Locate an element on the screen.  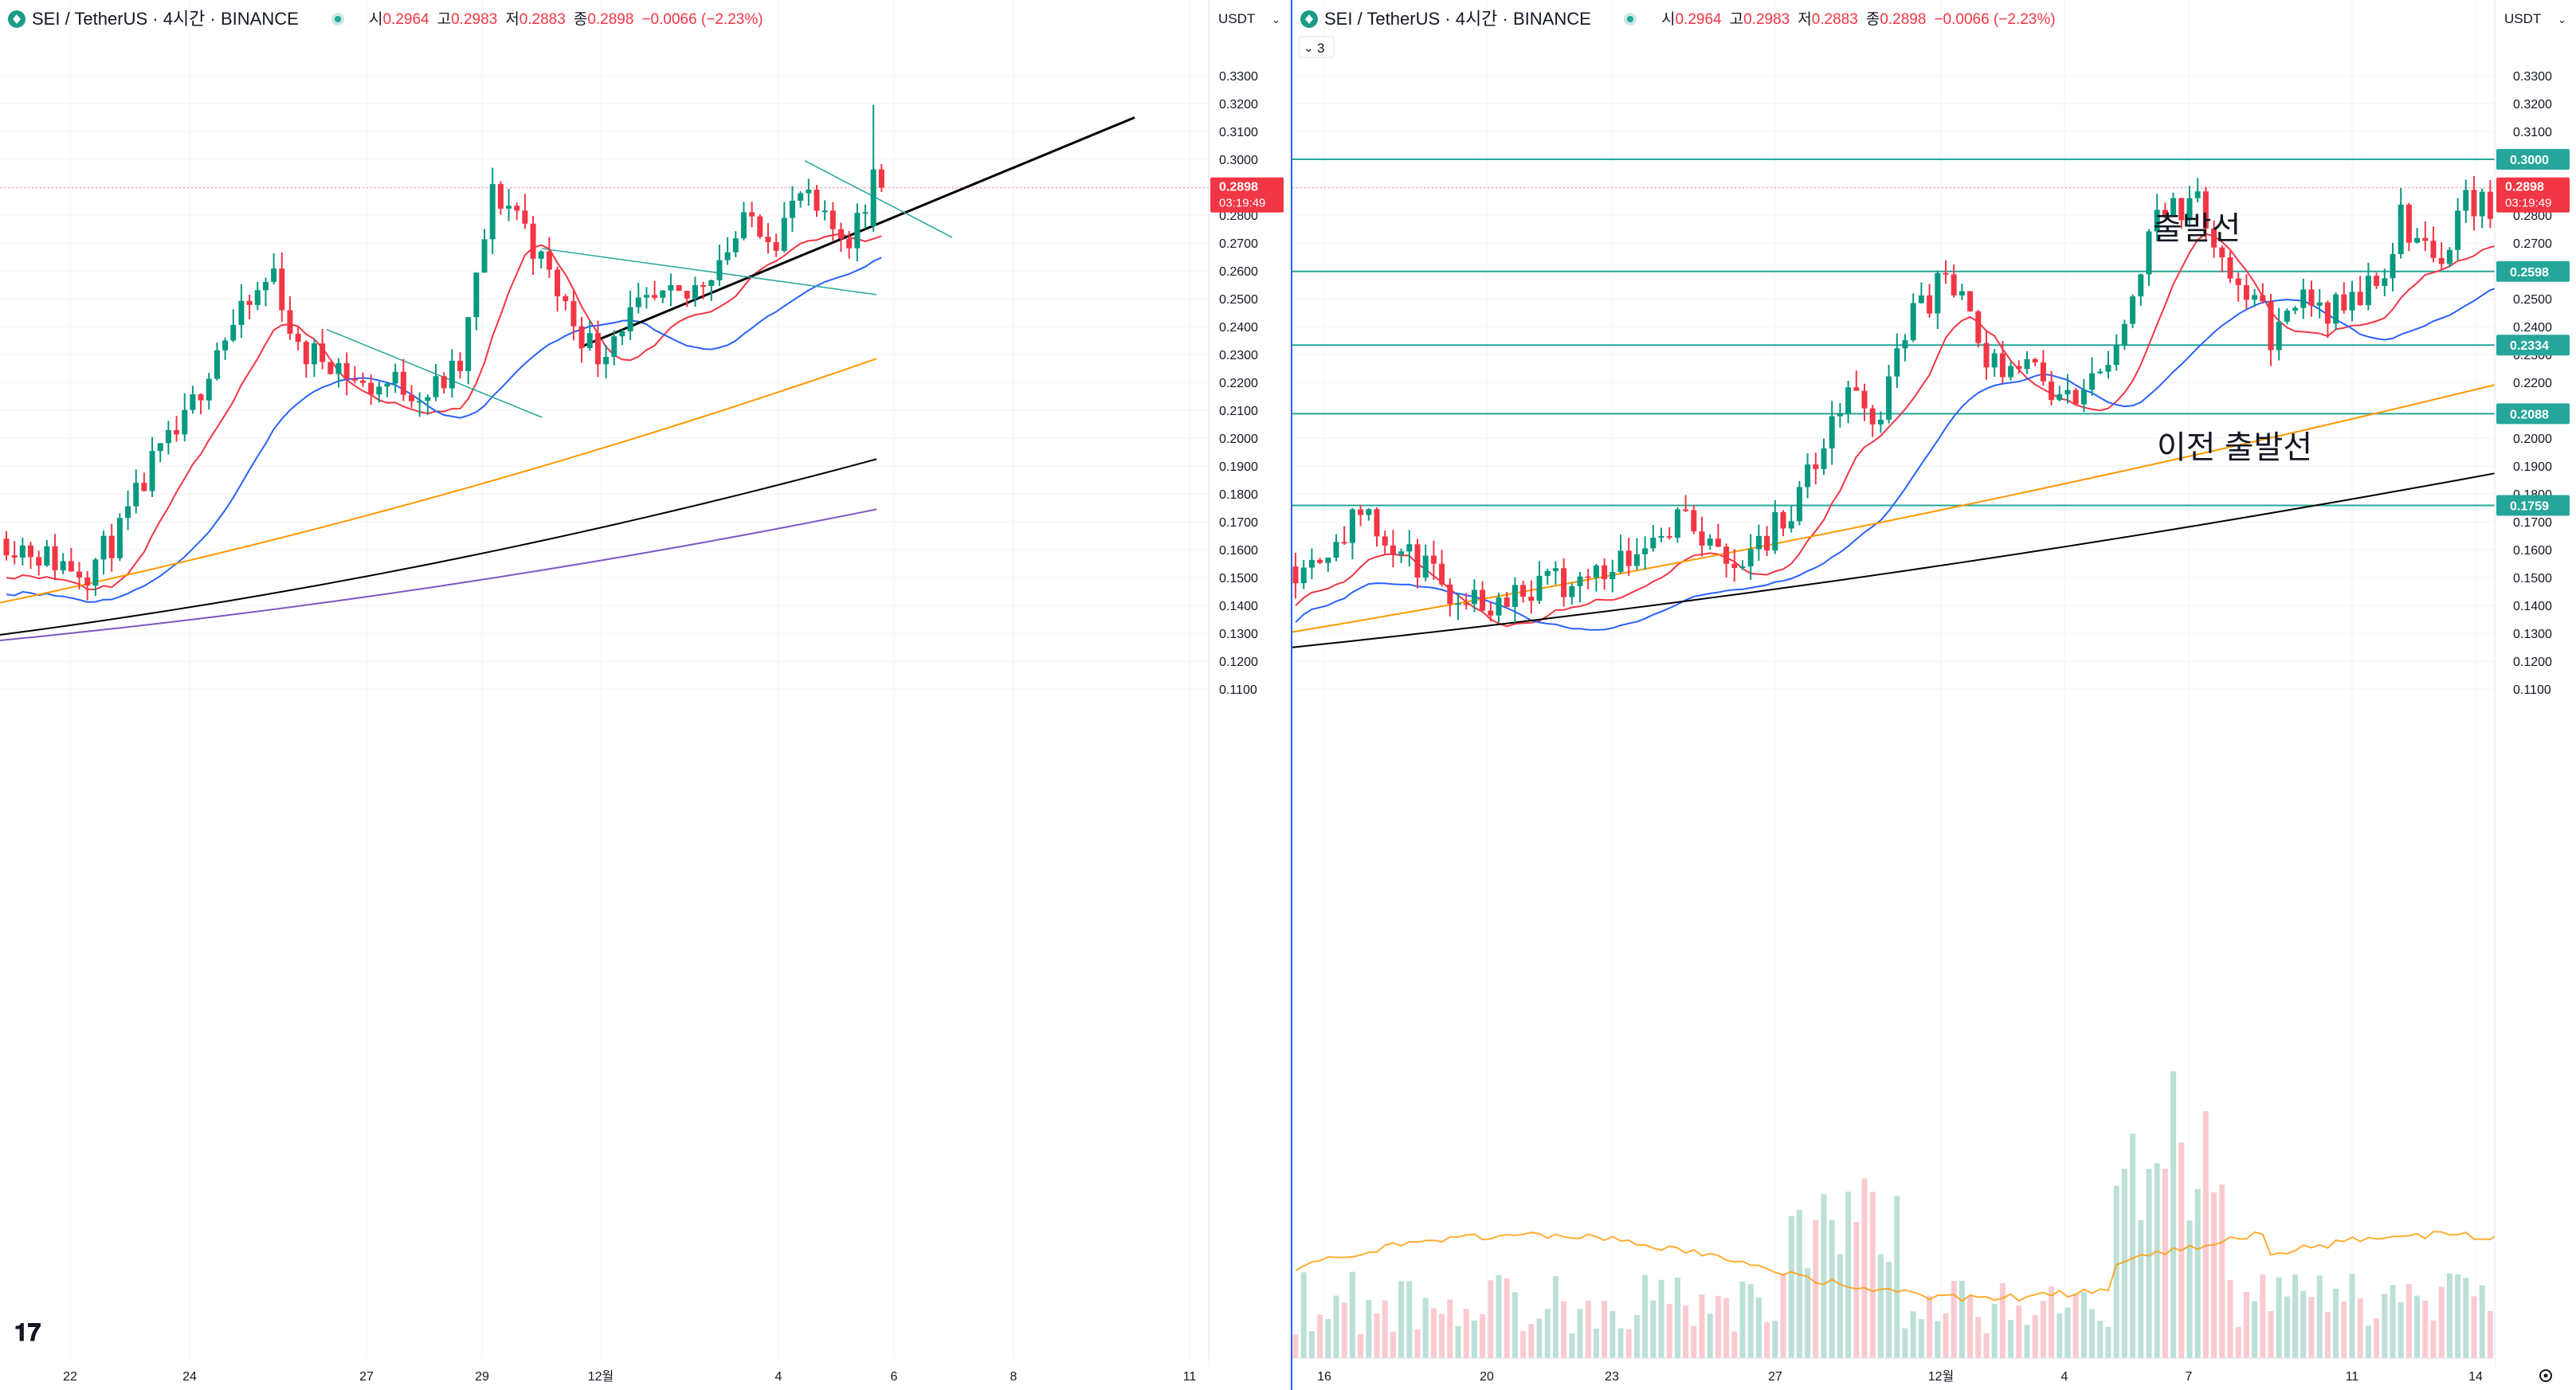
tradingview-logo: 𝟏𝟕 is located at coordinates (27, 1333).